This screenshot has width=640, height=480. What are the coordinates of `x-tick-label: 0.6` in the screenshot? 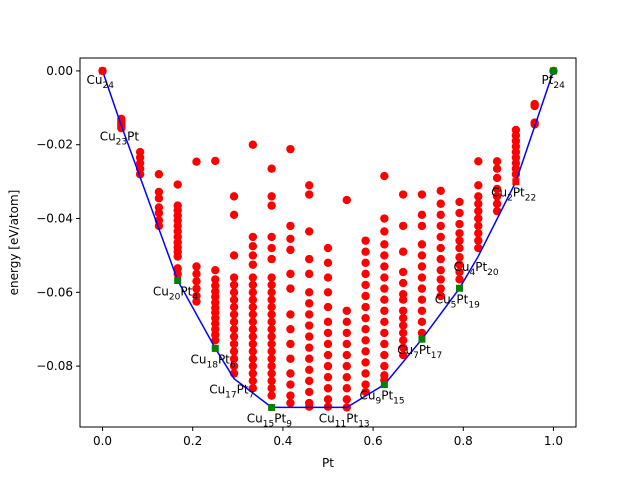 It's located at (373, 441).